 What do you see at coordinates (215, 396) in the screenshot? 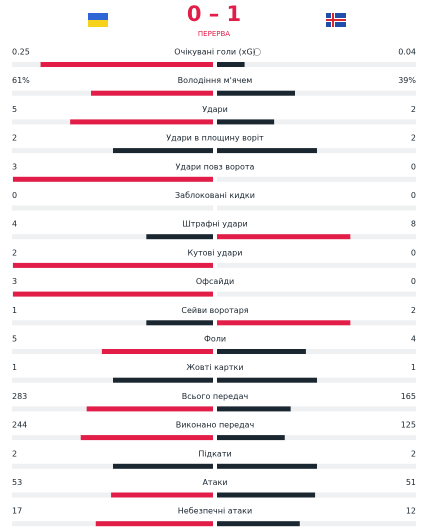
I see `stat-label: Всього передач` at bounding box center [215, 396].